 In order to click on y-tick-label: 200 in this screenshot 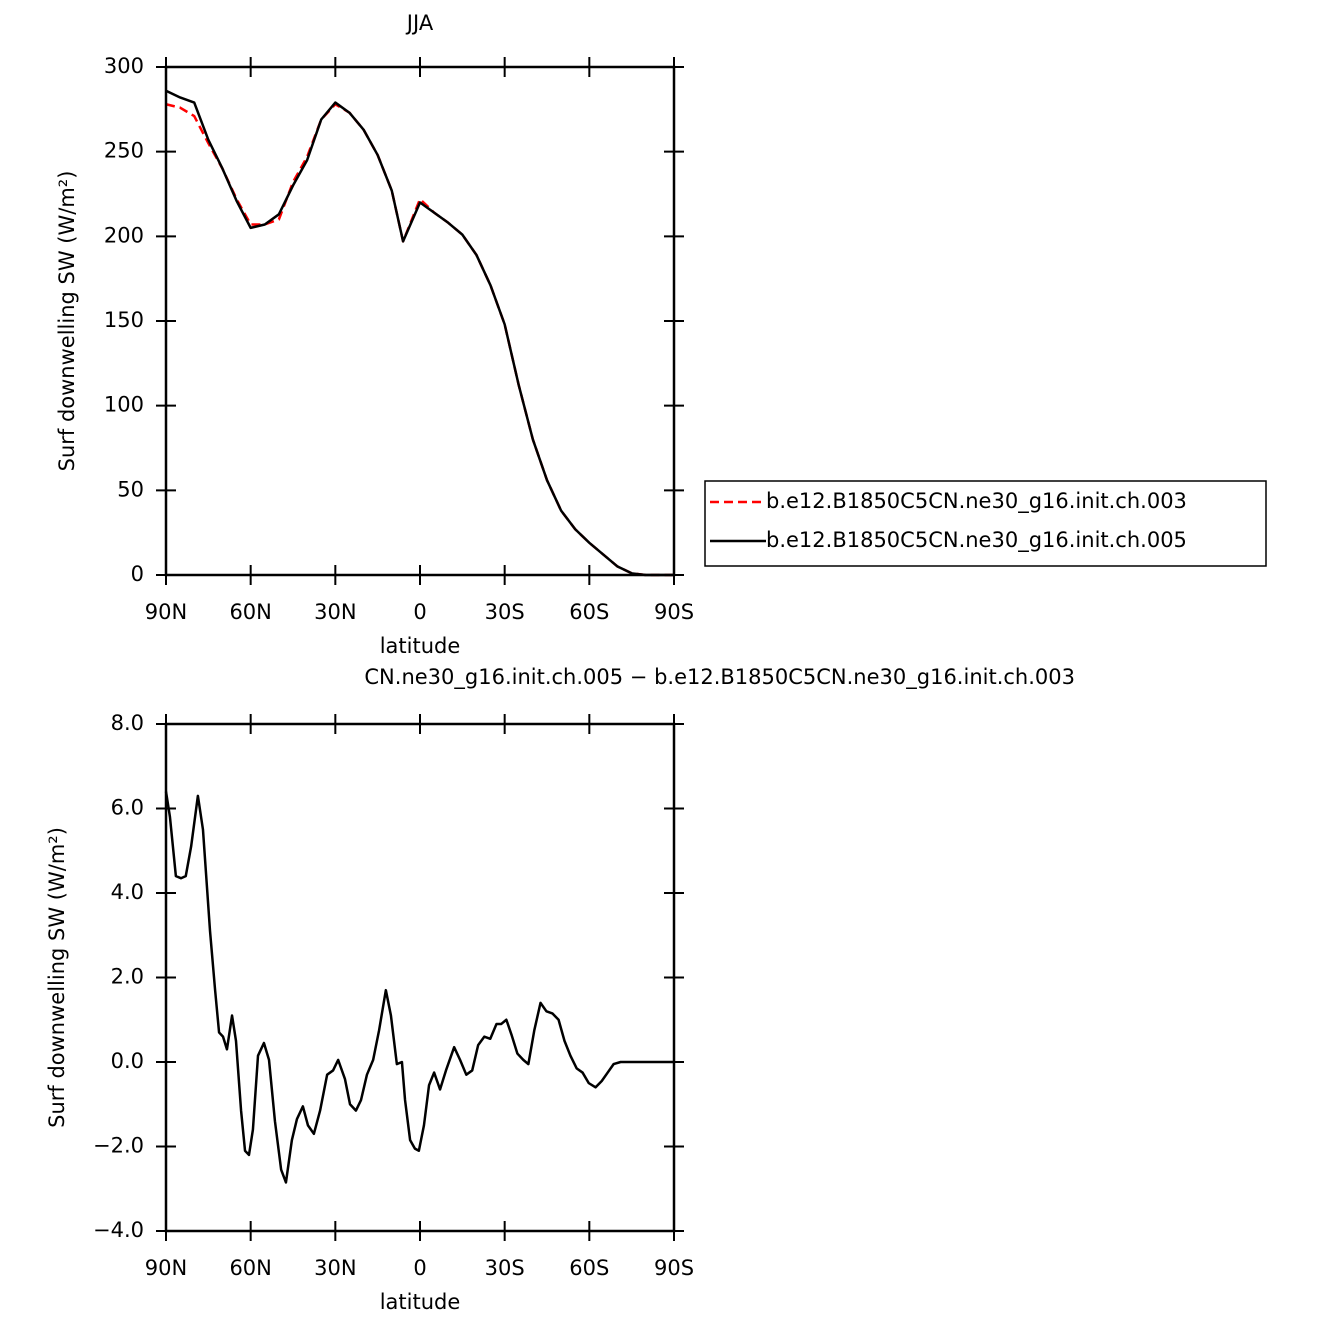, I will do `click(124, 235)`.